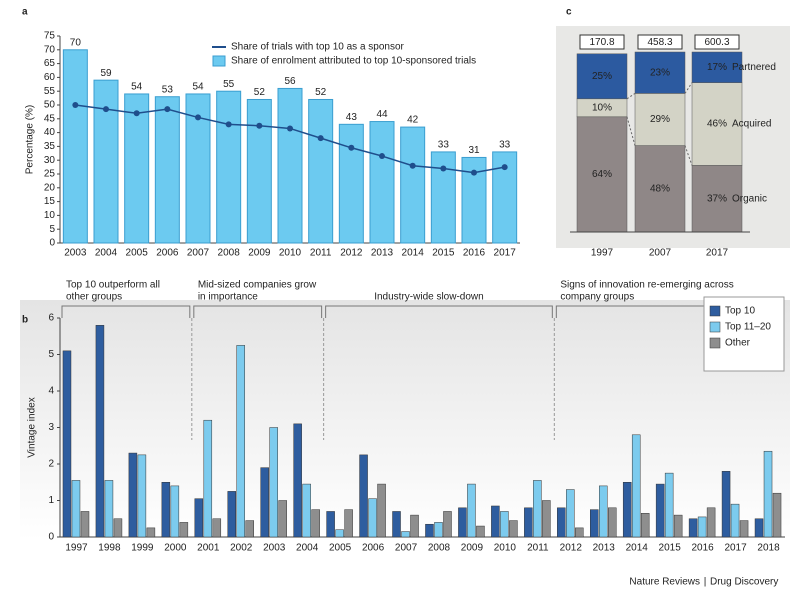  What do you see at coordinates (664, 582) in the screenshot?
I see `footer-publisher: Nature Reviews` at bounding box center [664, 582].